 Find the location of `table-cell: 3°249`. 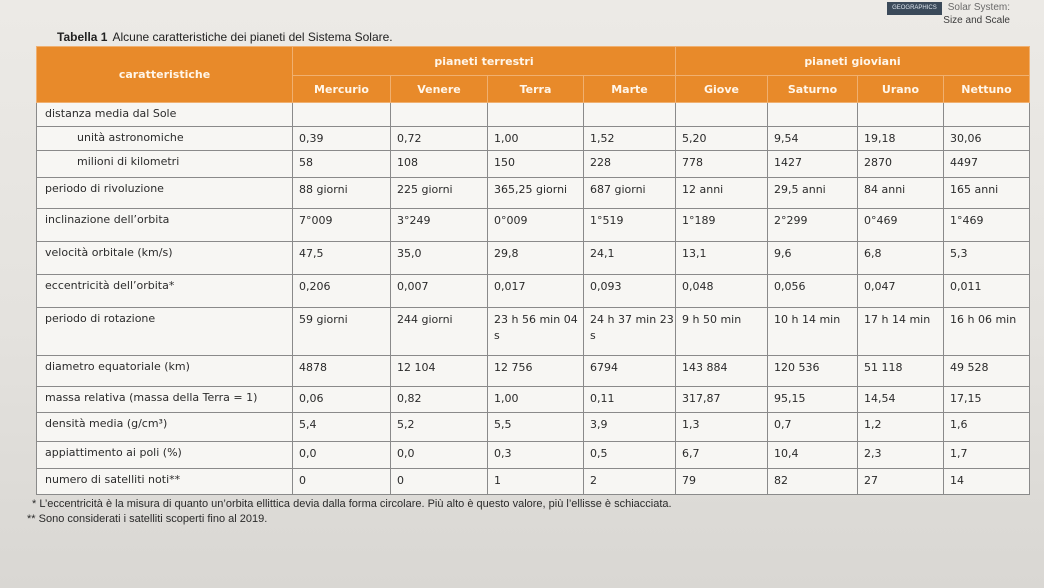

table-cell: 3°249 is located at coordinates (439, 224).